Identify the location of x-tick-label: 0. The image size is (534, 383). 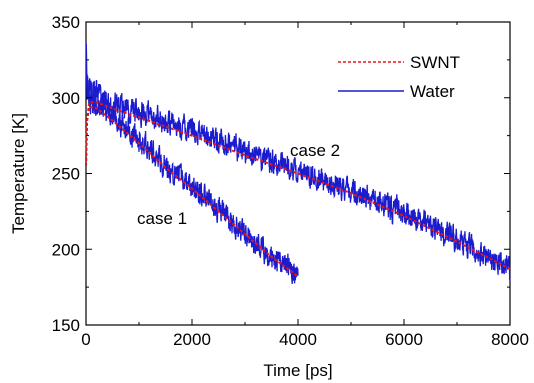
(85, 339).